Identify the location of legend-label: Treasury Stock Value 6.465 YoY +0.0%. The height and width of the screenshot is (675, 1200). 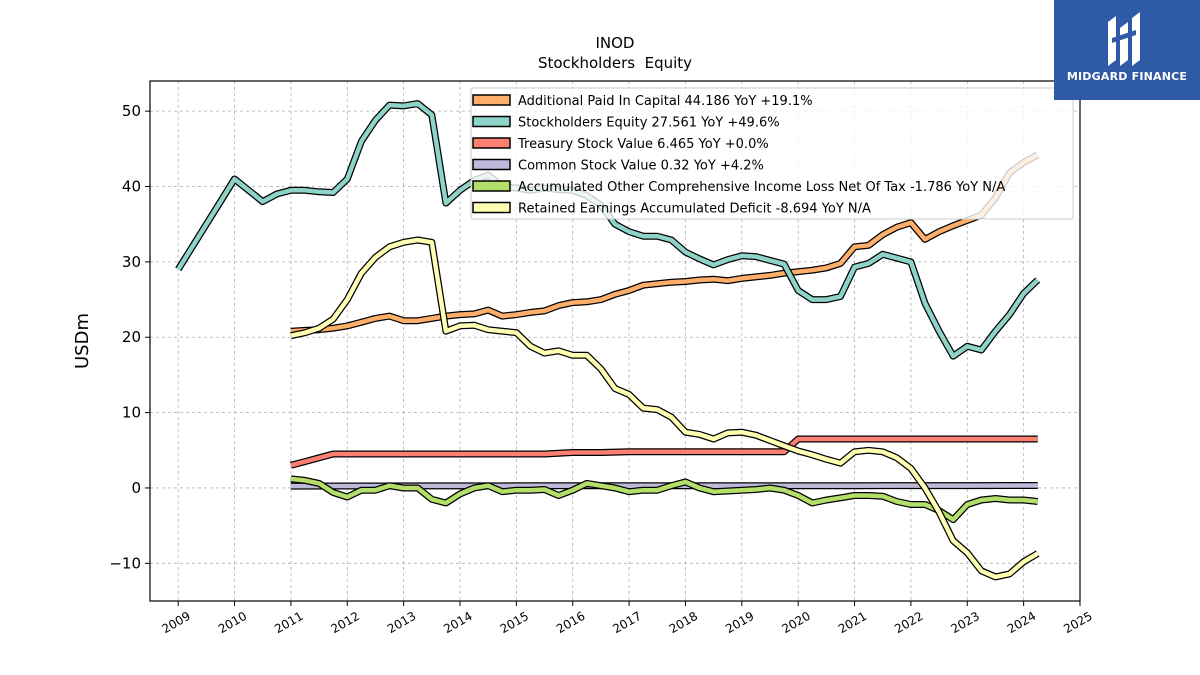
(643, 144).